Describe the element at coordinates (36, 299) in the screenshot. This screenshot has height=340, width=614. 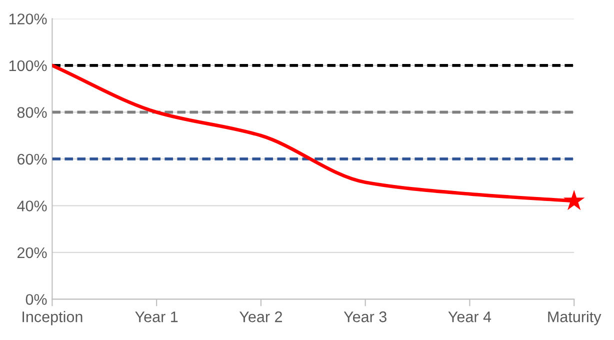
I see `y-tick-label: 0%` at that location.